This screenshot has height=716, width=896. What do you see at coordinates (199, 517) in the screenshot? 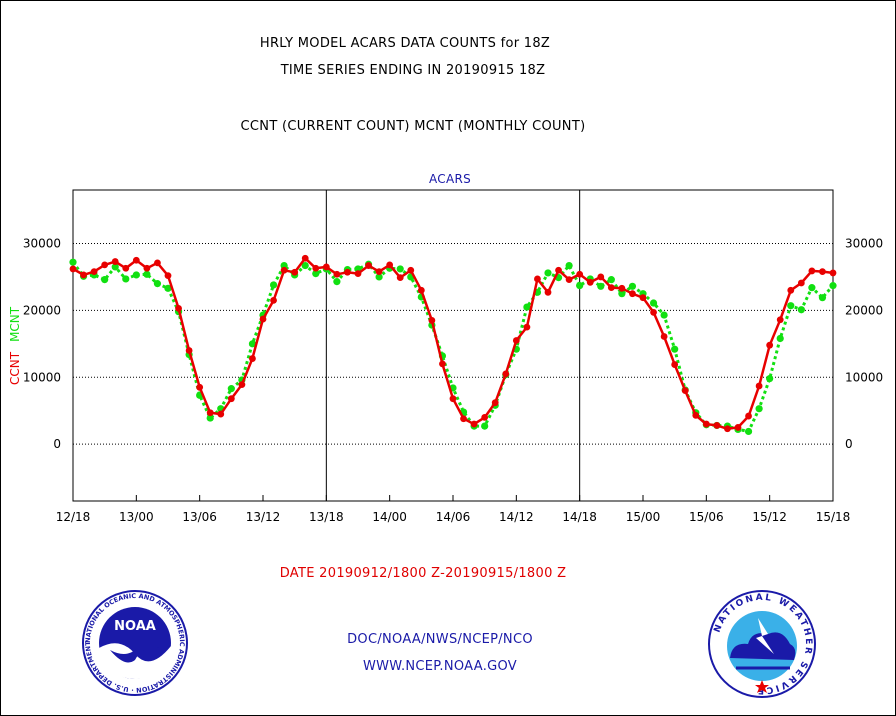
I see `x-tick-label: 13/06` at bounding box center [199, 517].